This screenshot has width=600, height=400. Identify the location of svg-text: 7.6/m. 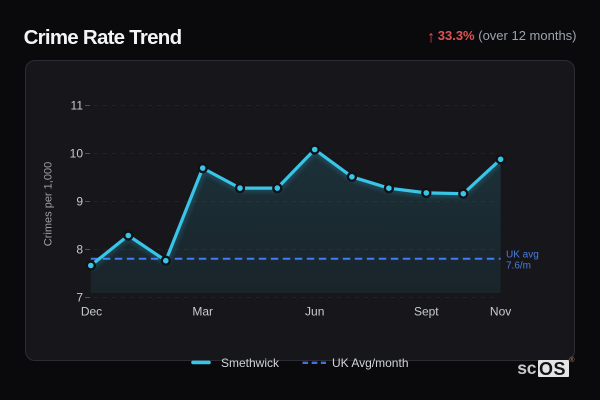
(518, 265).